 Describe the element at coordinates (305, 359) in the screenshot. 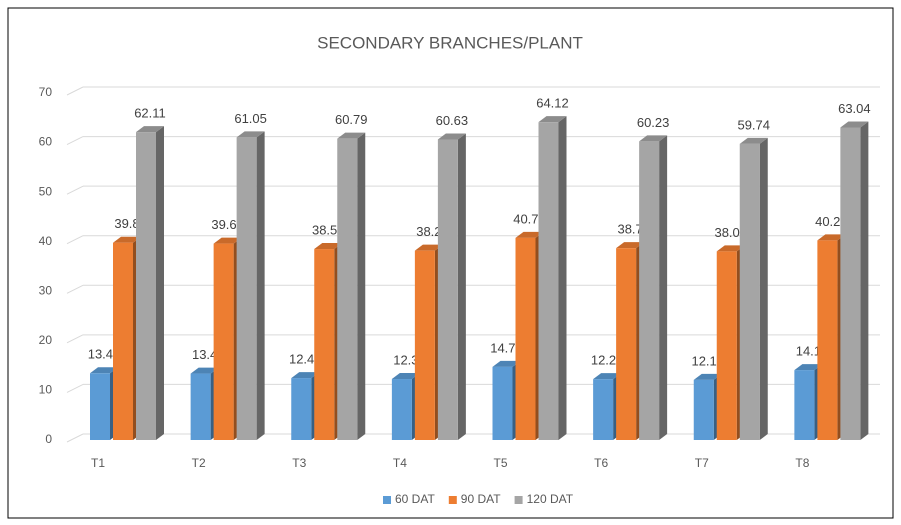

I see `data-label: 12.49` at that location.